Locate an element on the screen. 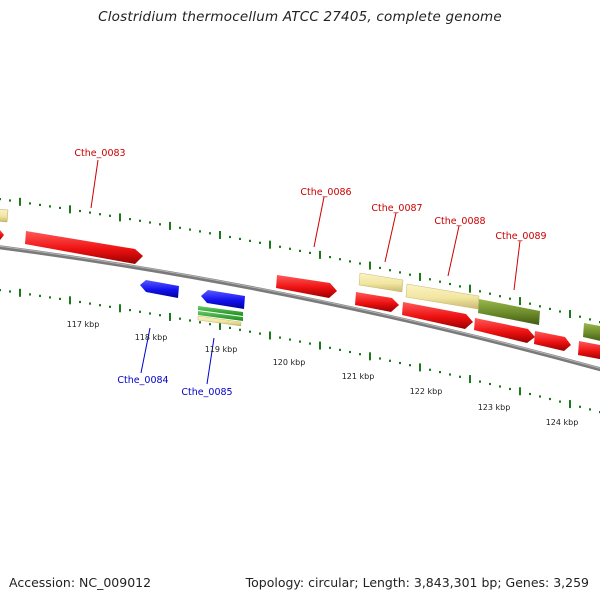 This screenshot has height=600, width=600. gene-label-cthe-0088: Cthe_0088 is located at coordinates (459, 221).